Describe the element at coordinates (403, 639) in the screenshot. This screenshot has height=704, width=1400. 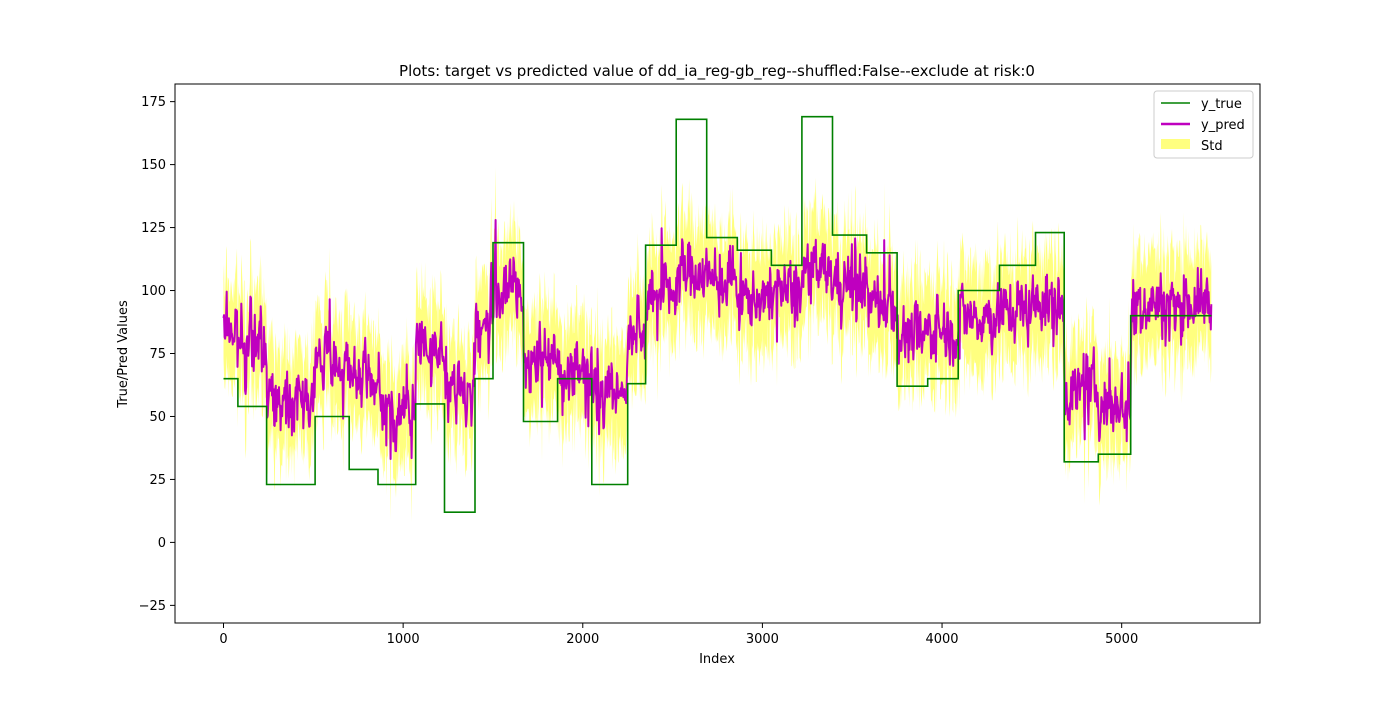
I see `x-tick-label: 1000` at that location.